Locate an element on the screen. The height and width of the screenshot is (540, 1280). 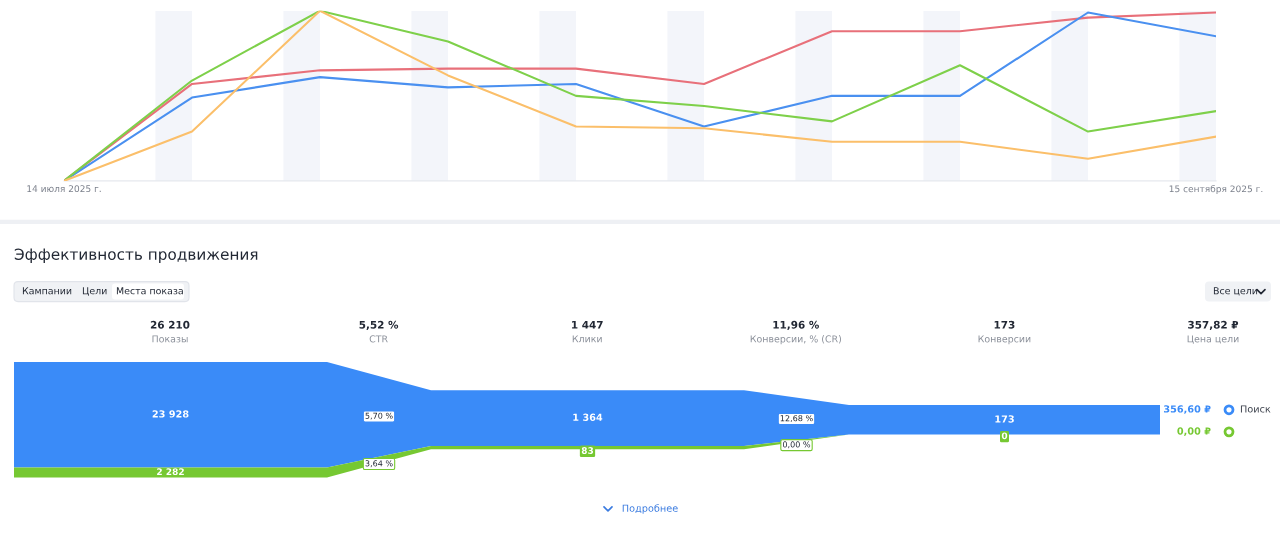
data-label: 0,00 % is located at coordinates (796, 445).